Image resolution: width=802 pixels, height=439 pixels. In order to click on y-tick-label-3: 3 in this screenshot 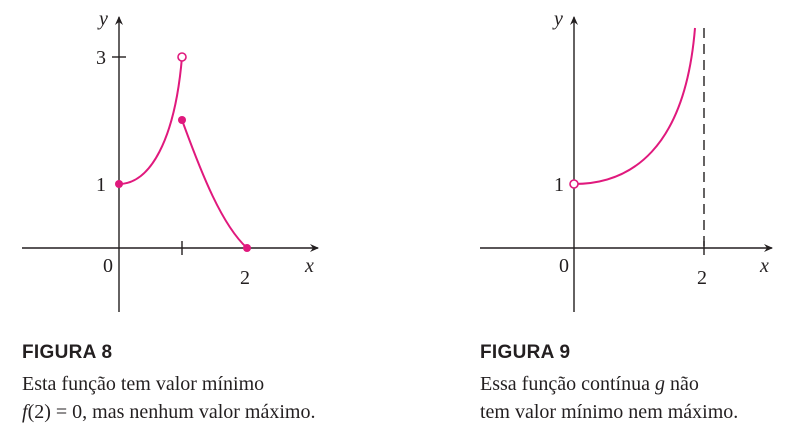, I will do `click(101, 58)`.